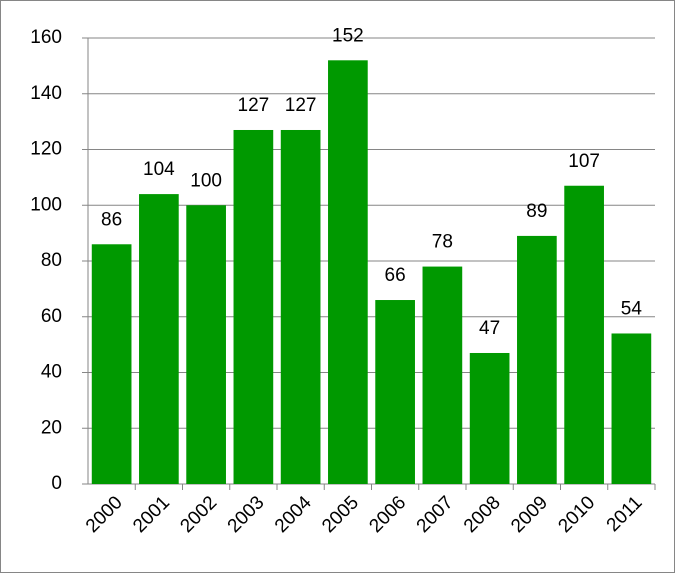 The height and width of the screenshot is (573, 675). Describe the element at coordinates (51, 316) in the screenshot. I see `y-tick-label: 60` at that location.